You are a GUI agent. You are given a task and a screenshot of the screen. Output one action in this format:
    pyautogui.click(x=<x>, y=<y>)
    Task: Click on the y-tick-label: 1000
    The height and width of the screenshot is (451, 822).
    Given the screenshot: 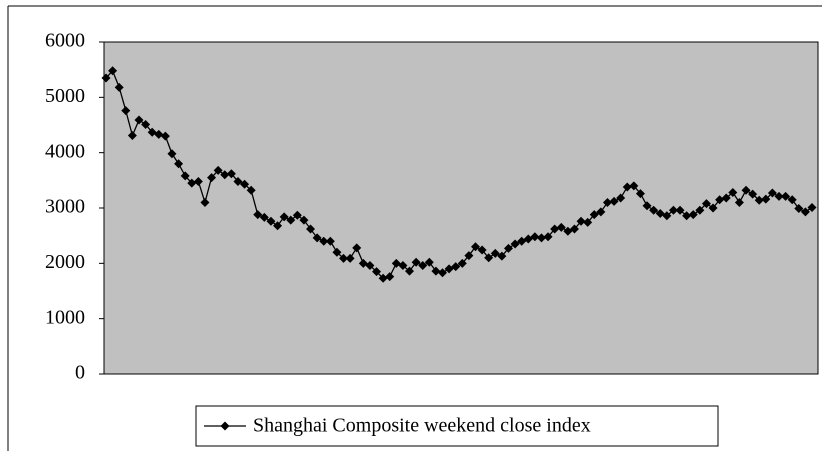 What is the action you would take?
    pyautogui.click(x=65, y=317)
    